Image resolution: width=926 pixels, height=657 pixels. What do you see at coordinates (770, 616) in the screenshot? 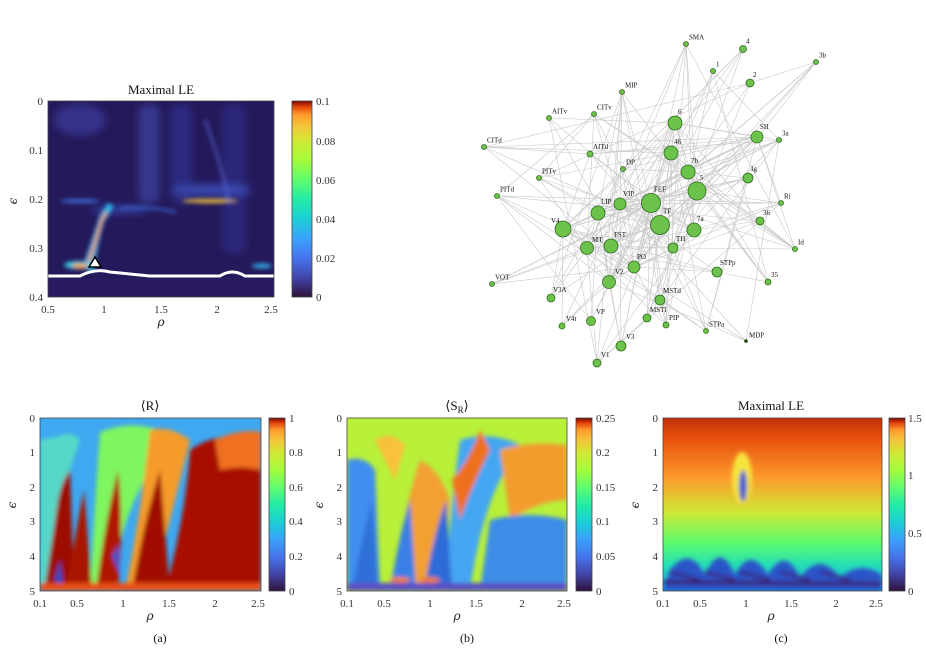
I see `panel-c-xlabel: ρ` at bounding box center [770, 616].